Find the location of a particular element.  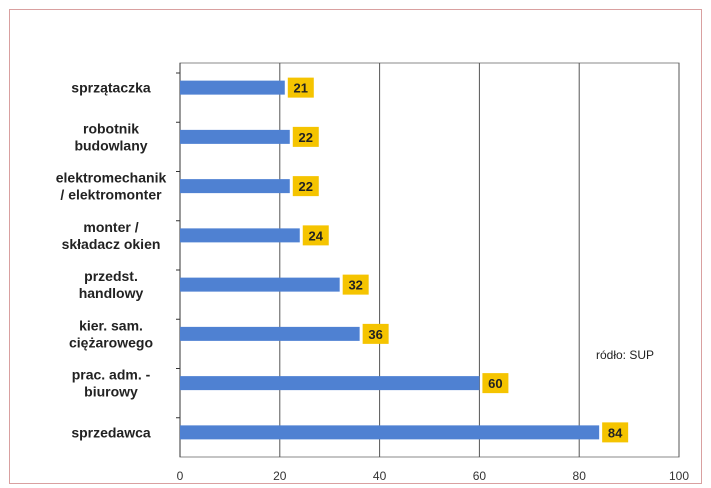

category-label: prac. adm. - is located at coordinates (111, 375).